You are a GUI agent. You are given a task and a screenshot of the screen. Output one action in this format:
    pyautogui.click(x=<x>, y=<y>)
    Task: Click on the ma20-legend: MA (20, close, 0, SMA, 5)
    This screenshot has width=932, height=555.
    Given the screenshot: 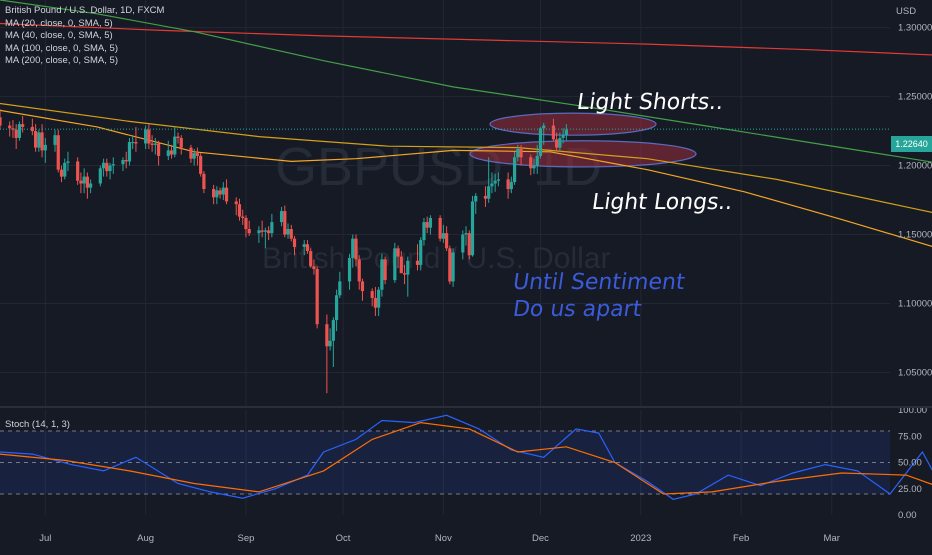 What is the action you would take?
    pyautogui.click(x=59, y=23)
    